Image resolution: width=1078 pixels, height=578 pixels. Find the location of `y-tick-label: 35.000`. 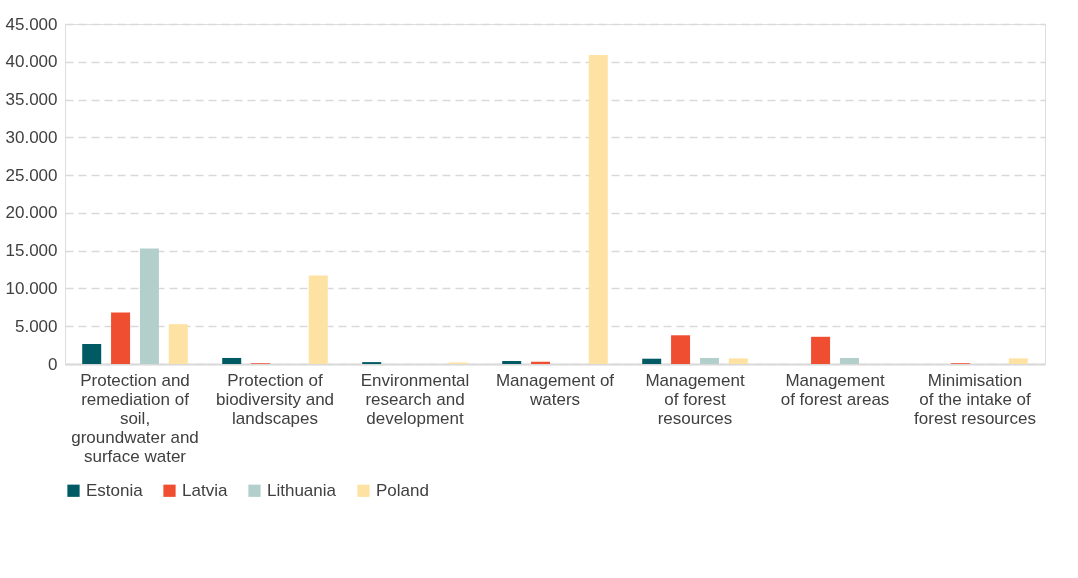

y-tick-label: 35.000 is located at coordinates (31, 100).